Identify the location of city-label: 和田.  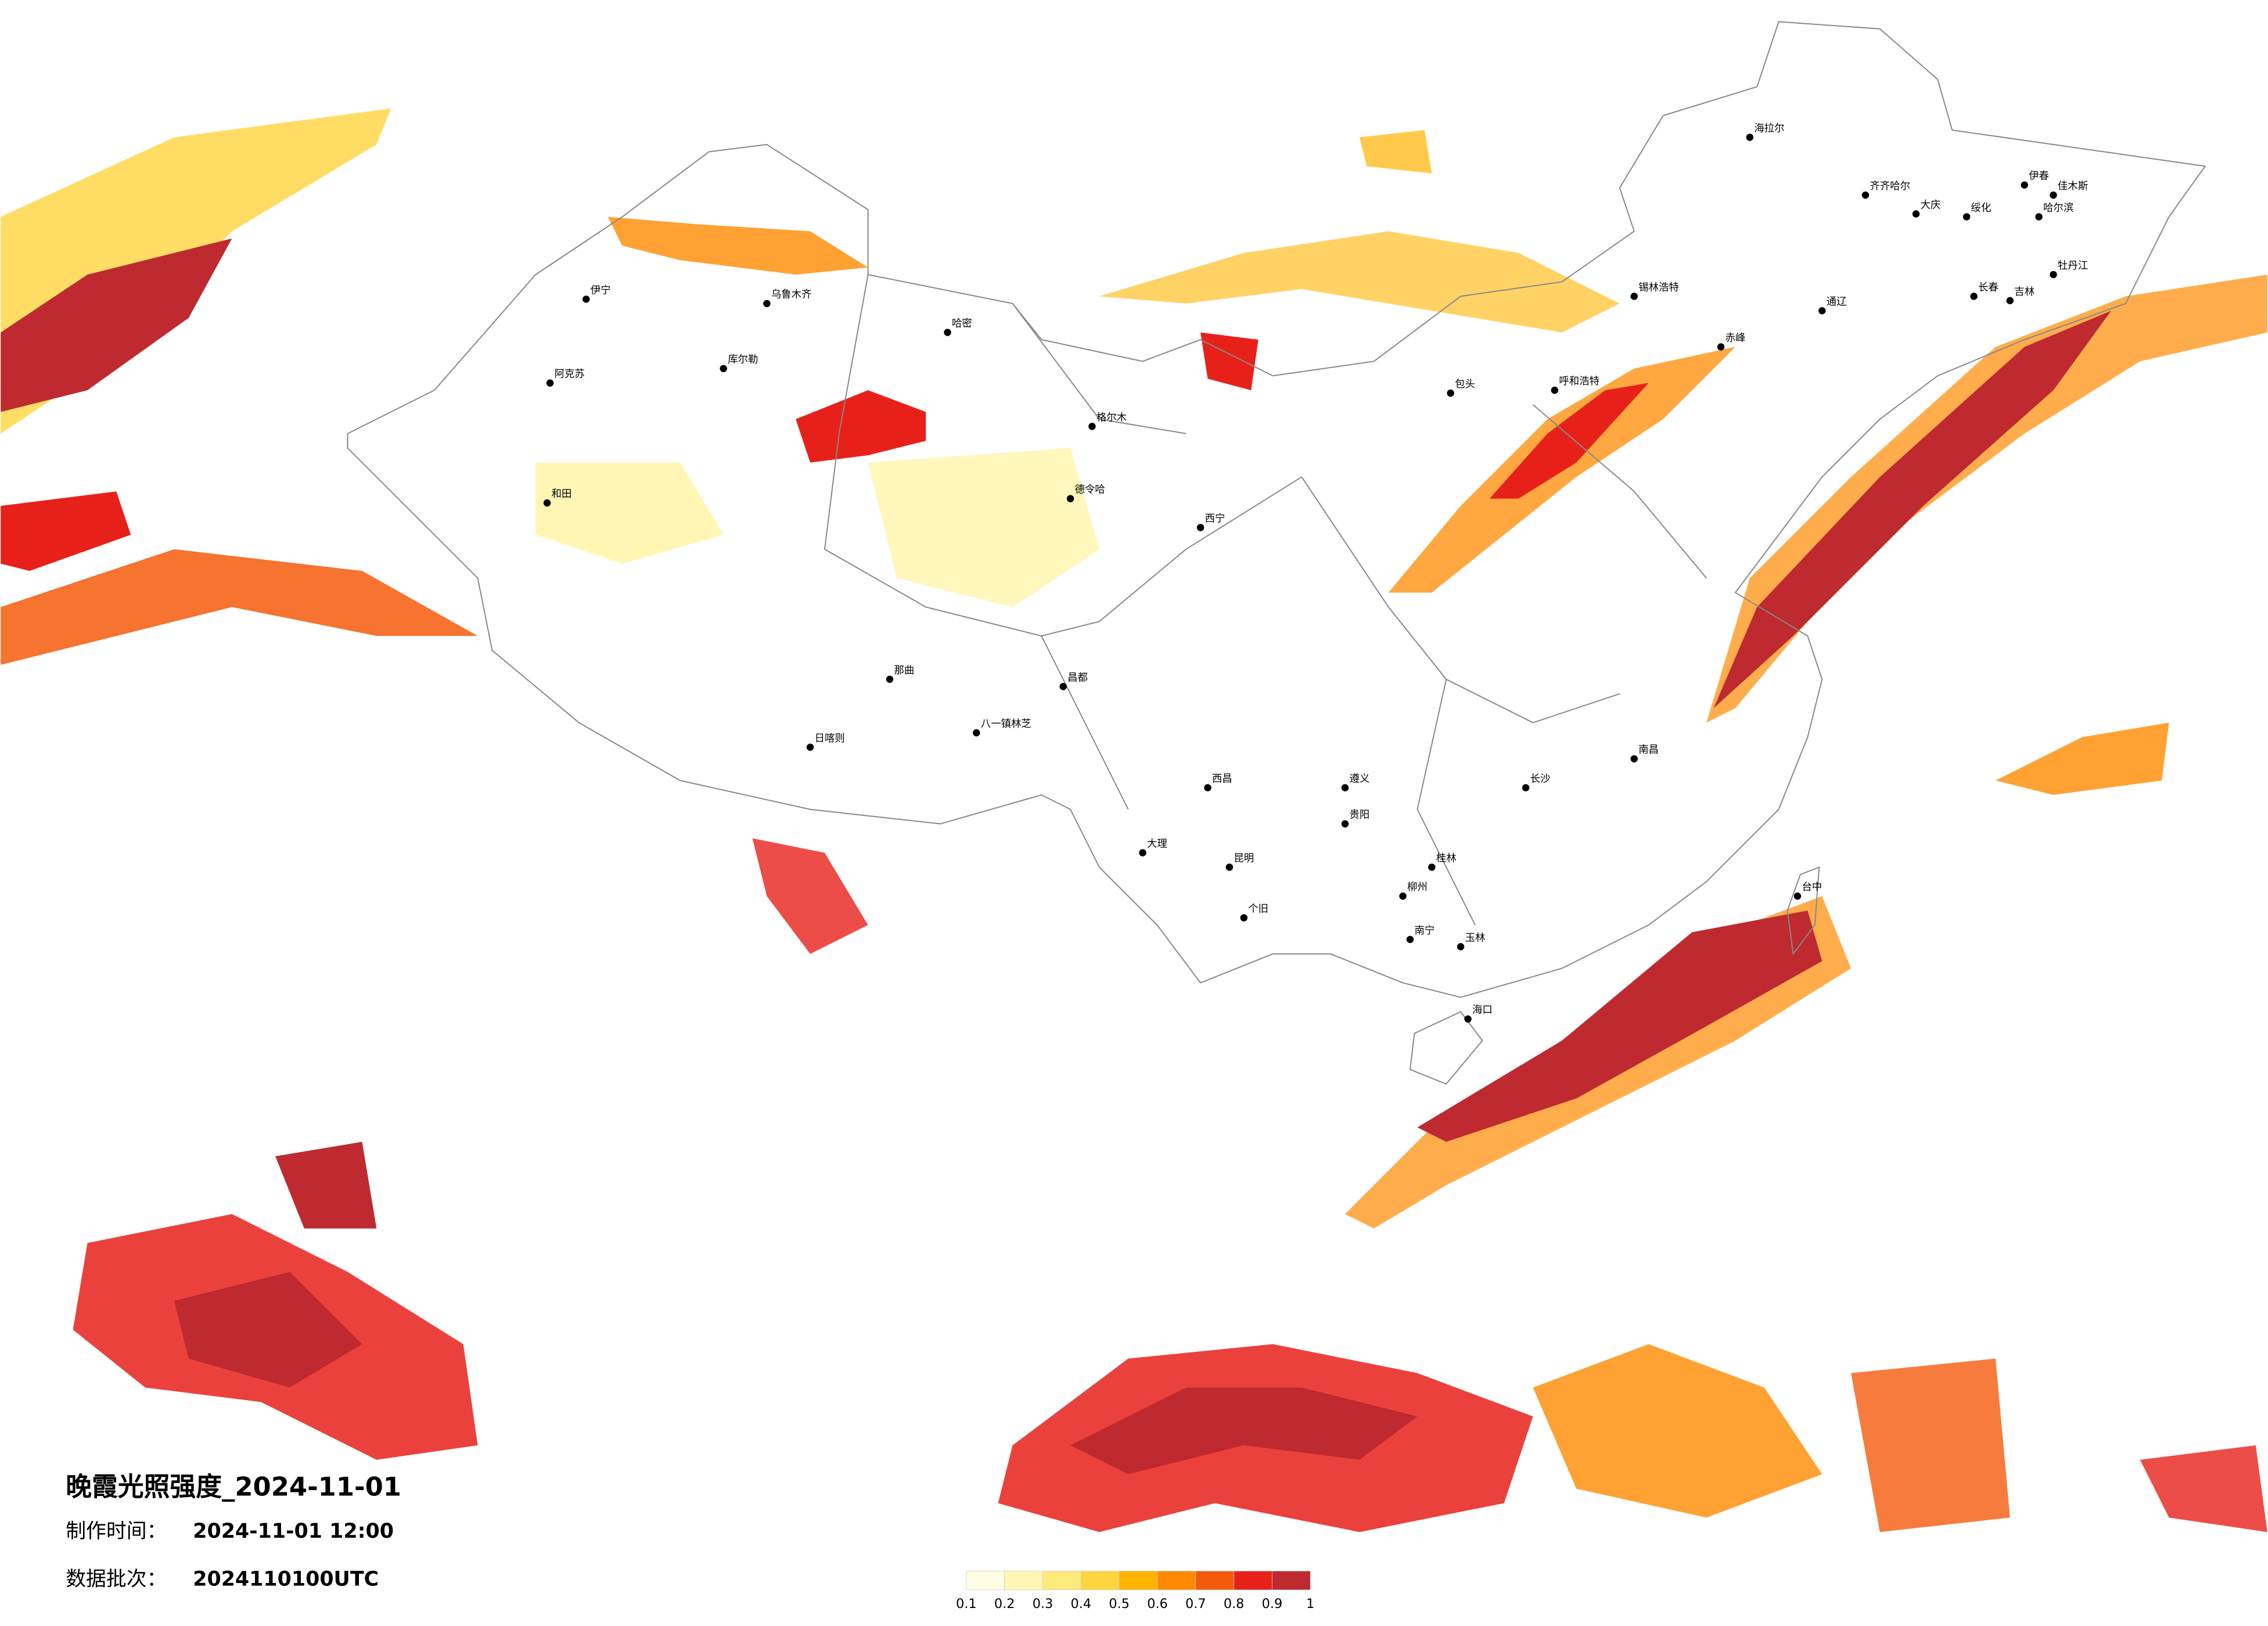
(561, 494).